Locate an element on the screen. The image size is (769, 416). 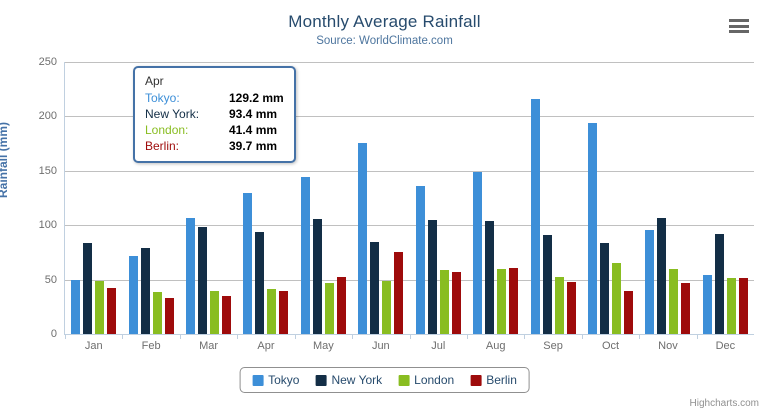
tooltip-series-value: 129.2 mm is located at coordinates (256, 98).